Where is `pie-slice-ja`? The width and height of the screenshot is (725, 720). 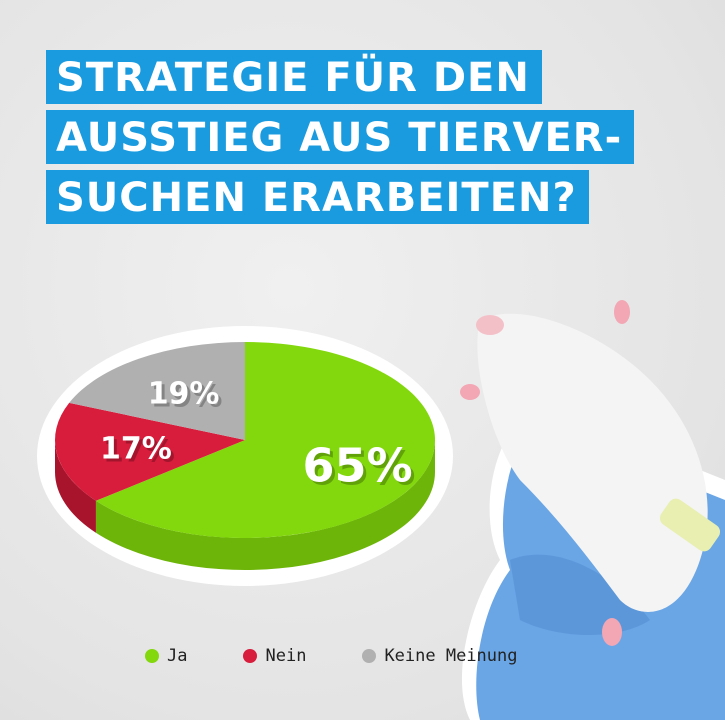 pie-slice-ja is located at coordinates (265, 440).